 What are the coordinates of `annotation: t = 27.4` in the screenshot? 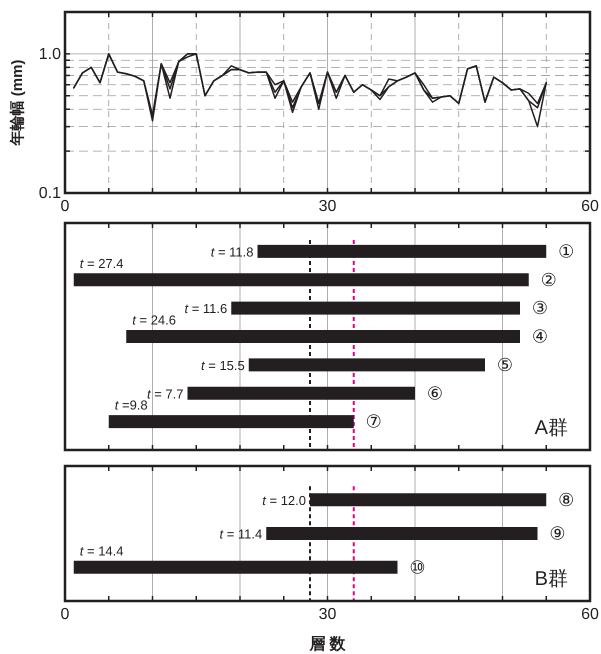 It's located at (102, 263).